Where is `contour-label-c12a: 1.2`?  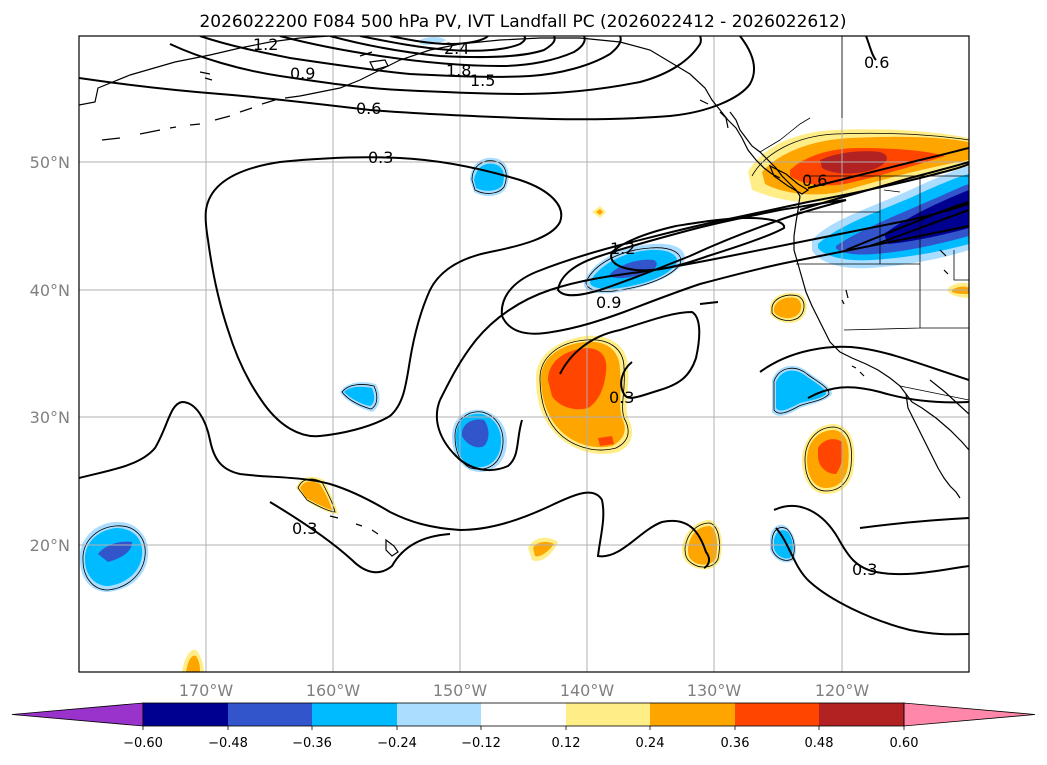 contour-label-c12a: 1.2 is located at coordinates (265, 44).